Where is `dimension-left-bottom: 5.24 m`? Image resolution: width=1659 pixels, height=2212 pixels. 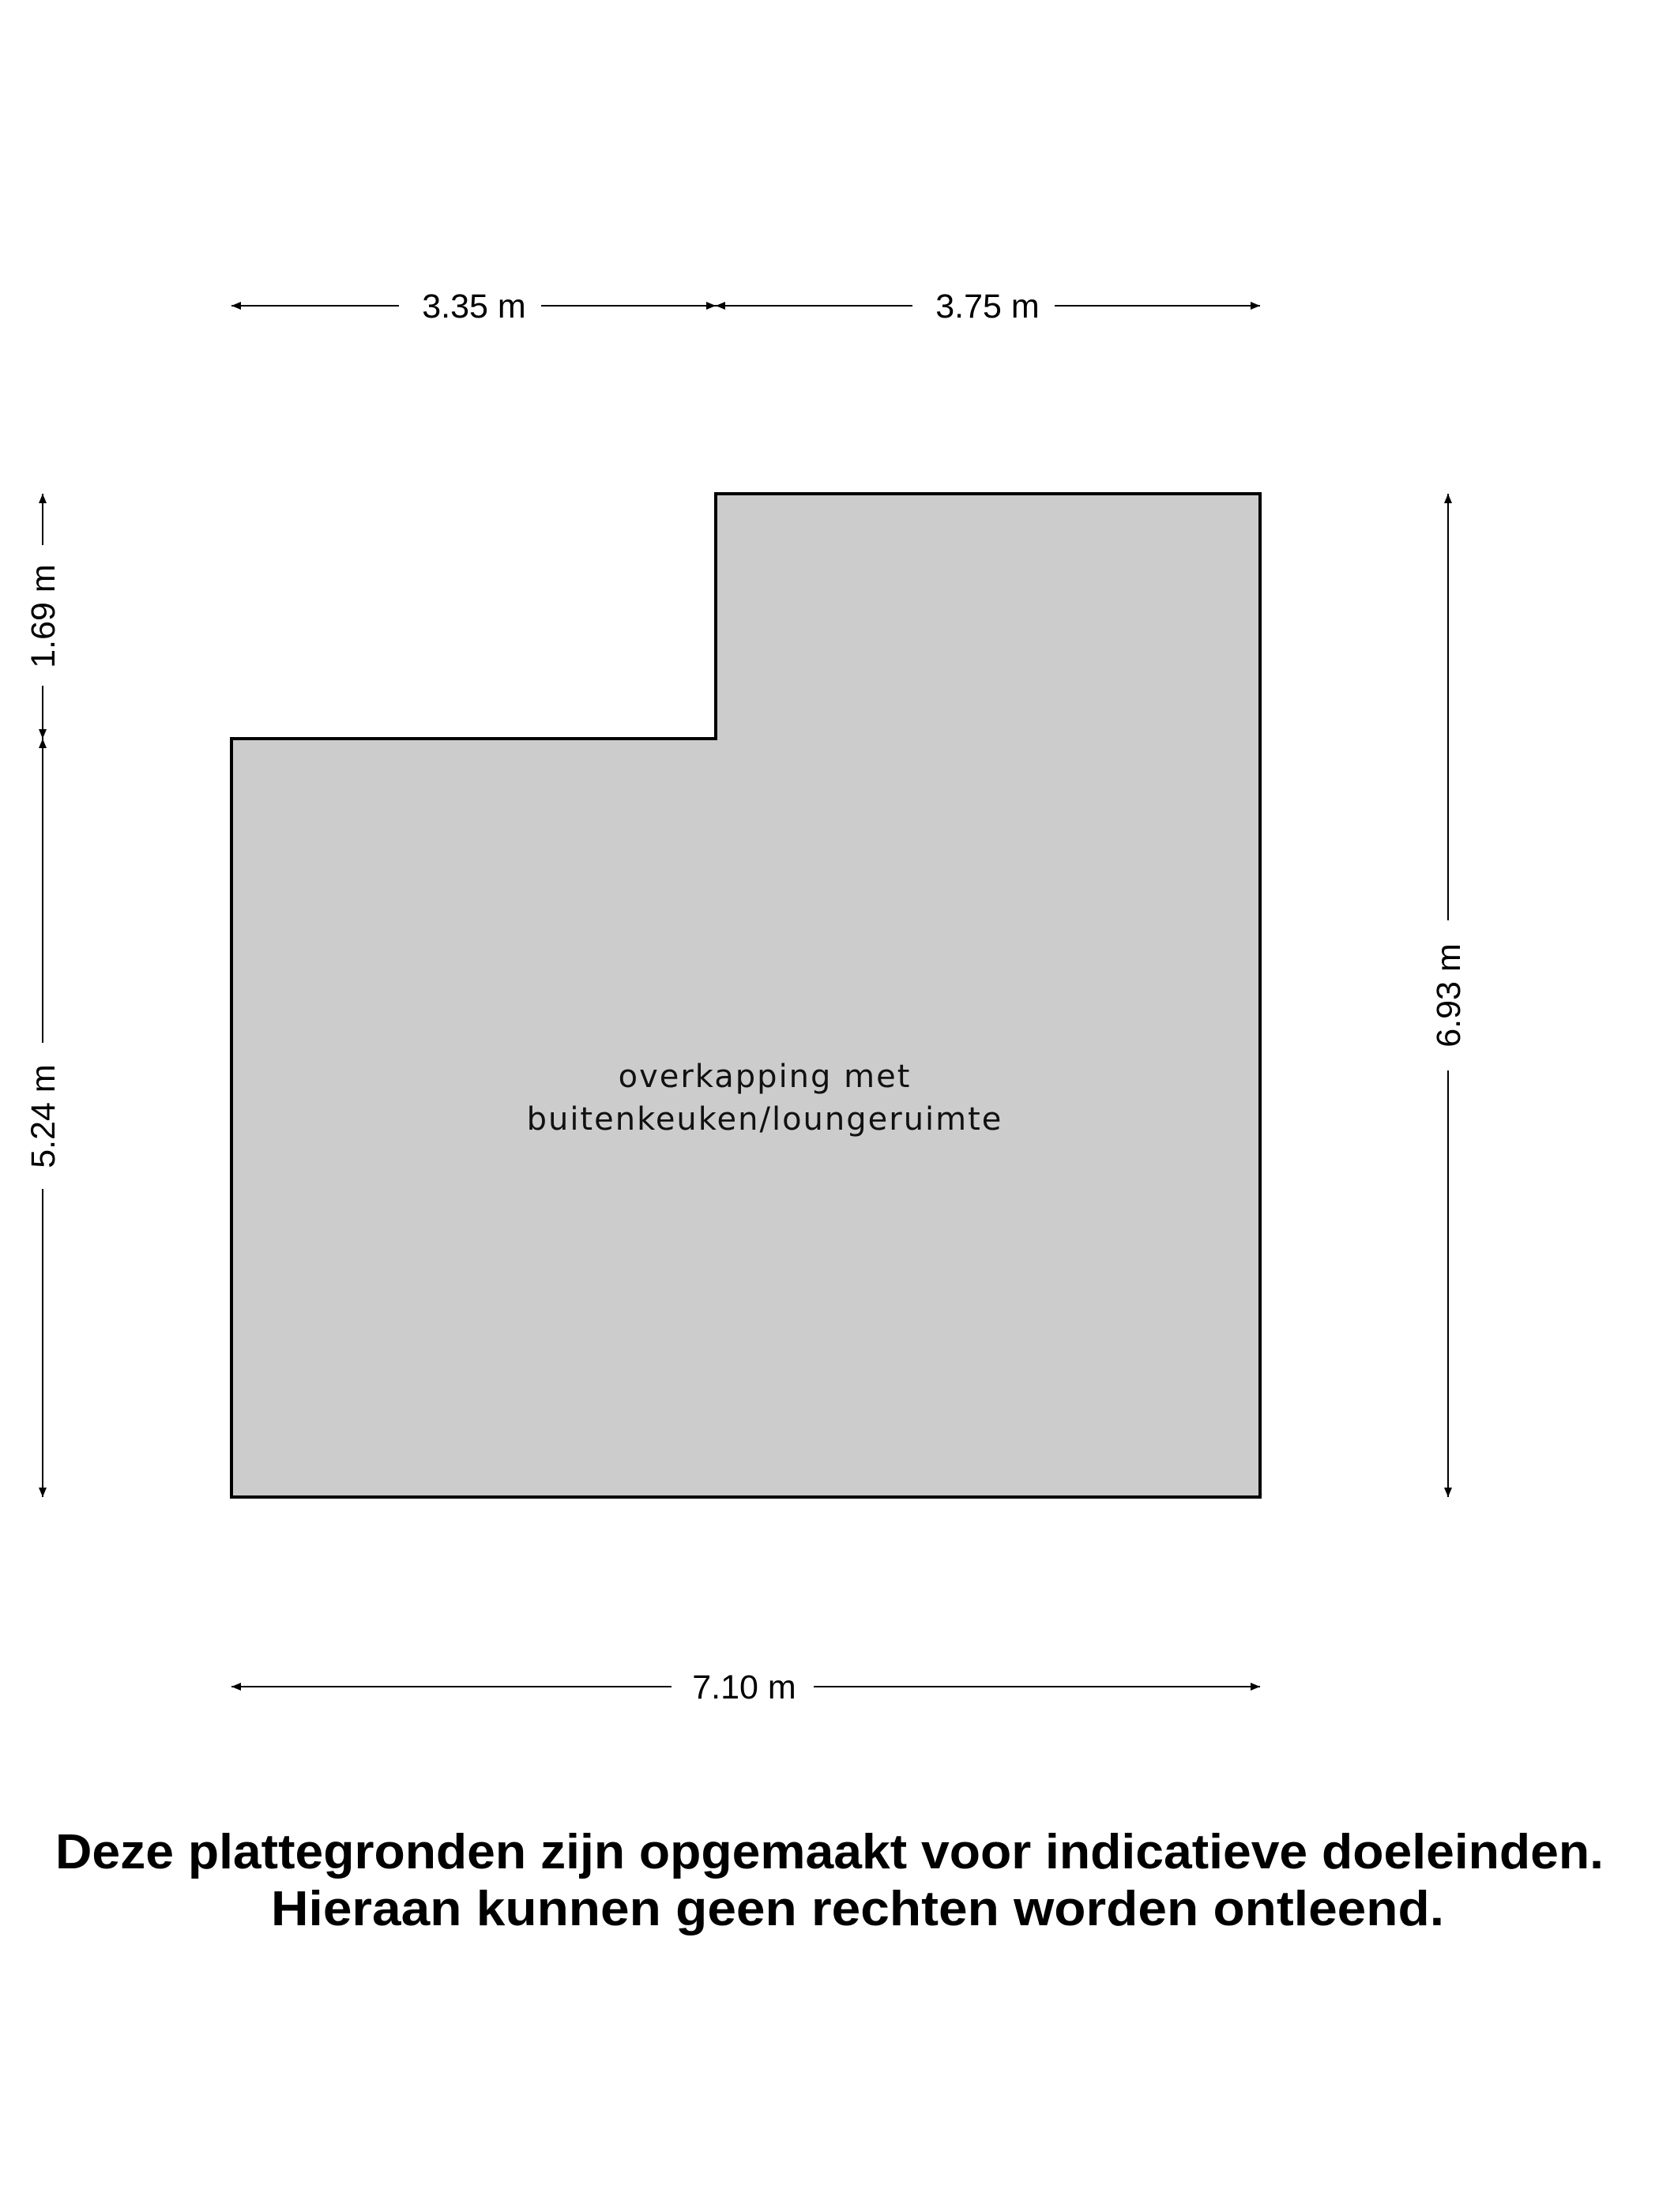
dimension-left-bottom: 5.24 m is located at coordinates (43, 1118).